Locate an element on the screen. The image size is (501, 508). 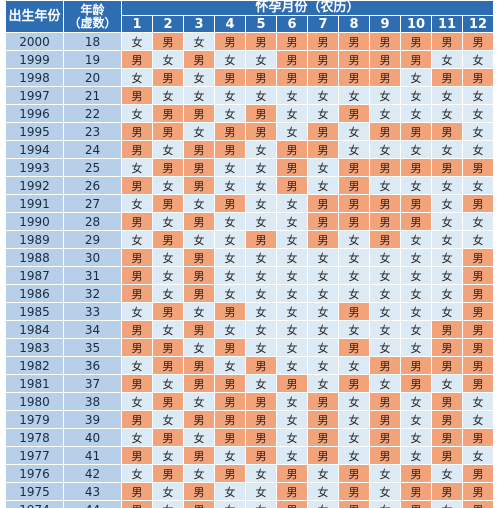
table-row: 1999 19 男女男女女男男男男男女女 is located at coordinates (249, 59).